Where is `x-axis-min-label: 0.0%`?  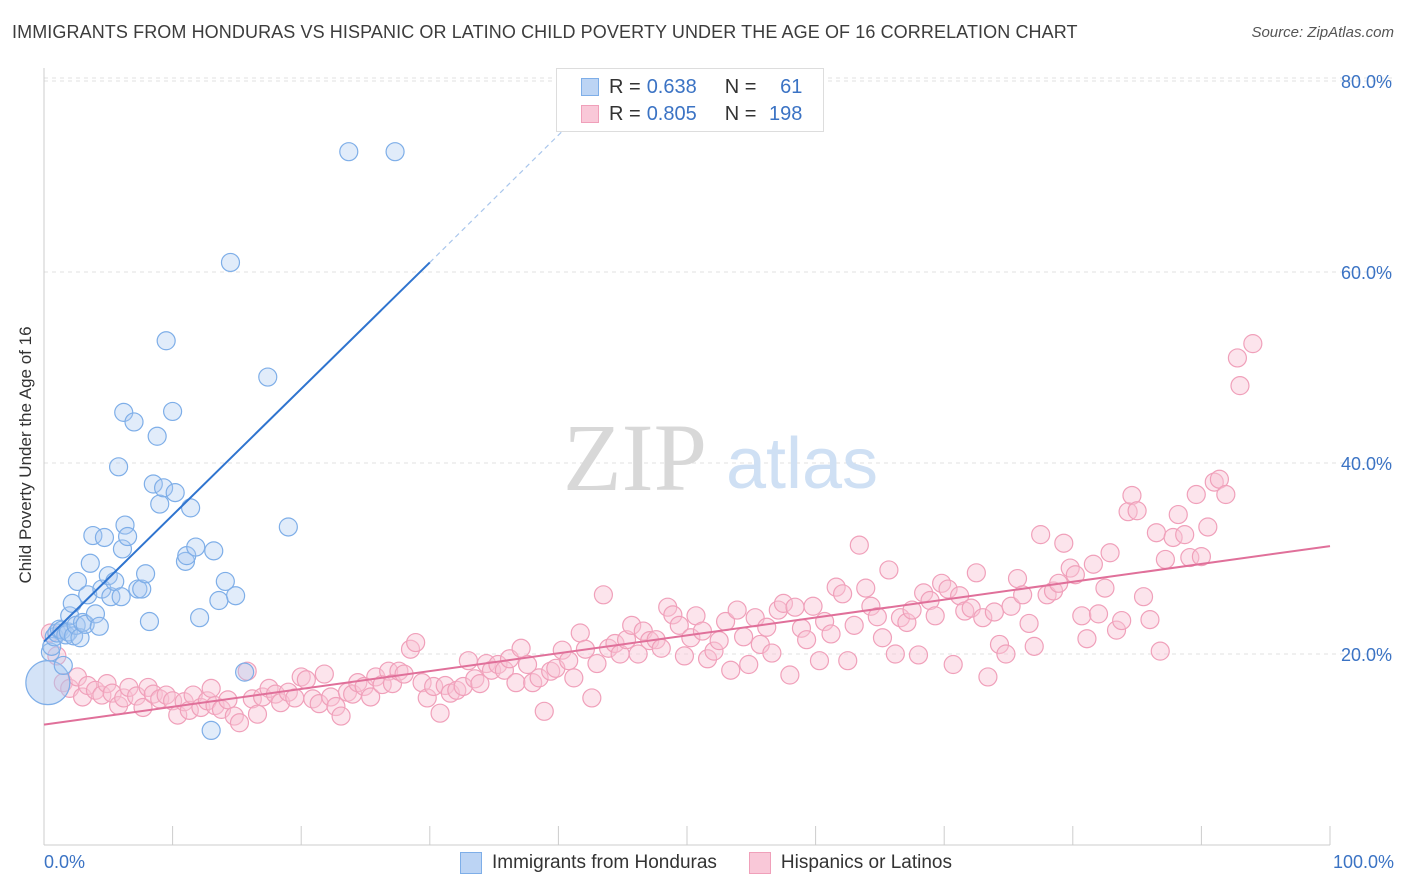 x-axis-min-label: 0.0% is located at coordinates (65, 862).